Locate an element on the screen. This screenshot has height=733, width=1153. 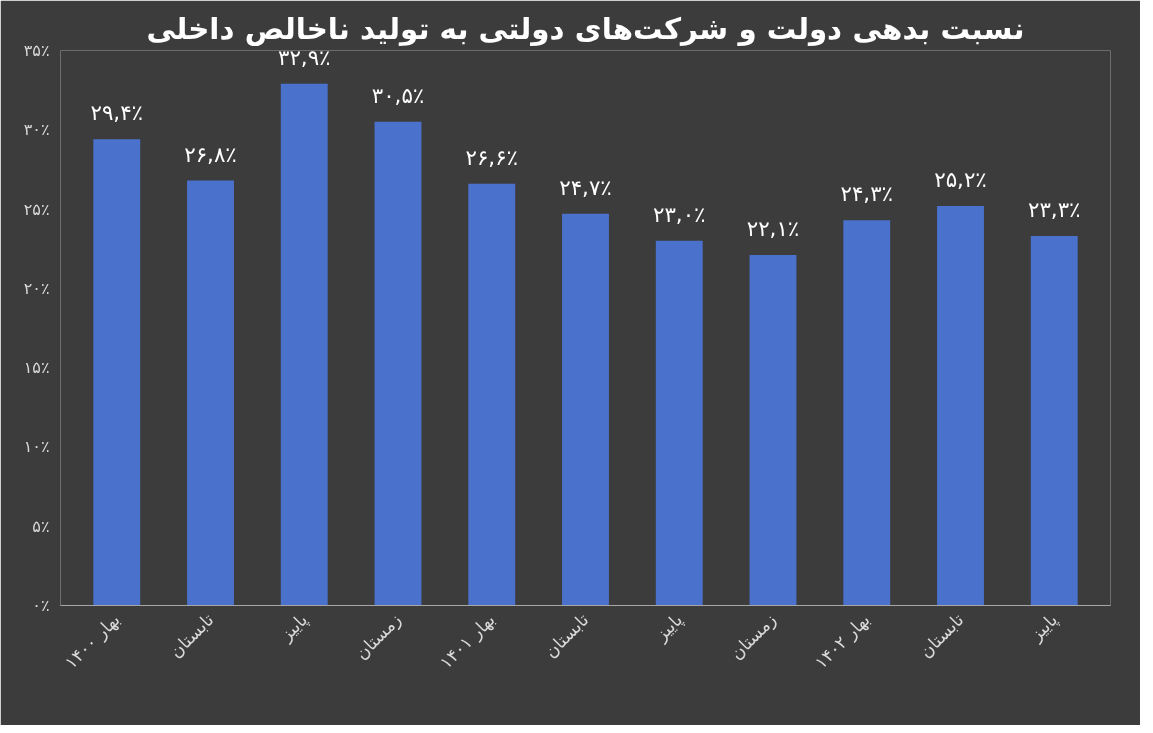
data-label: ۲۳,۰٪ is located at coordinates (679, 214).